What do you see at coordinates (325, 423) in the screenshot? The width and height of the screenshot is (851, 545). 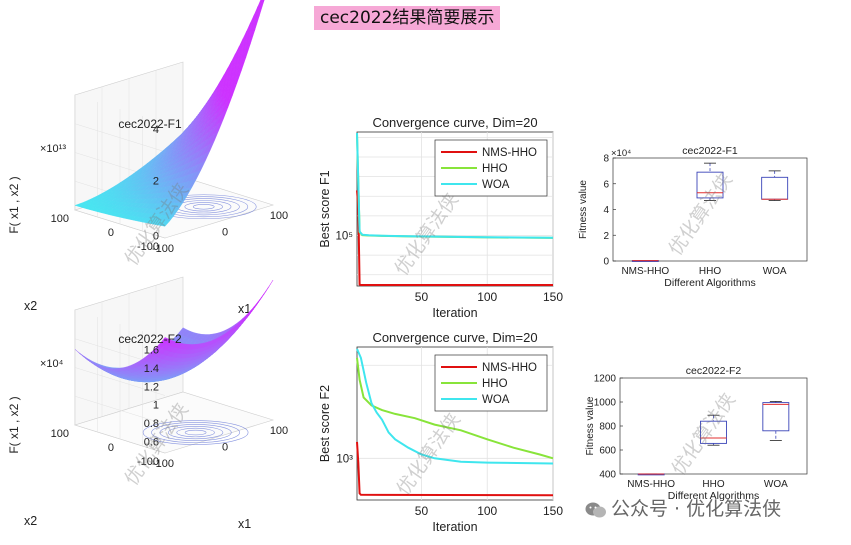 I see `y-axis-label: Best score F2` at bounding box center [325, 423].